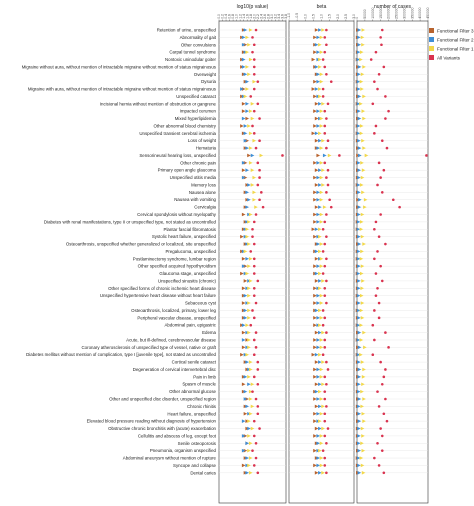  I want to click on tick-label: 3.2, so click(276, 16).